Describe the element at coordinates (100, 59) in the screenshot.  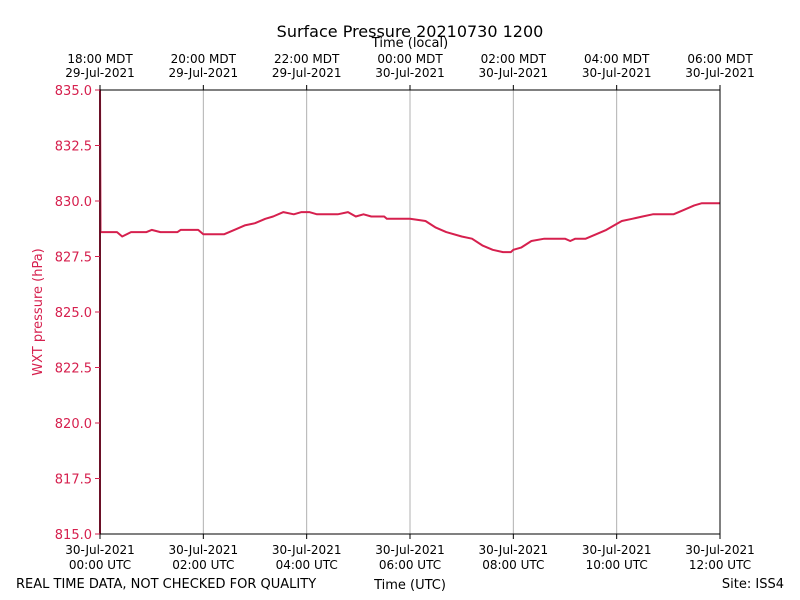
I see `x-top-tick-label: 18:00 MDT` at that location.